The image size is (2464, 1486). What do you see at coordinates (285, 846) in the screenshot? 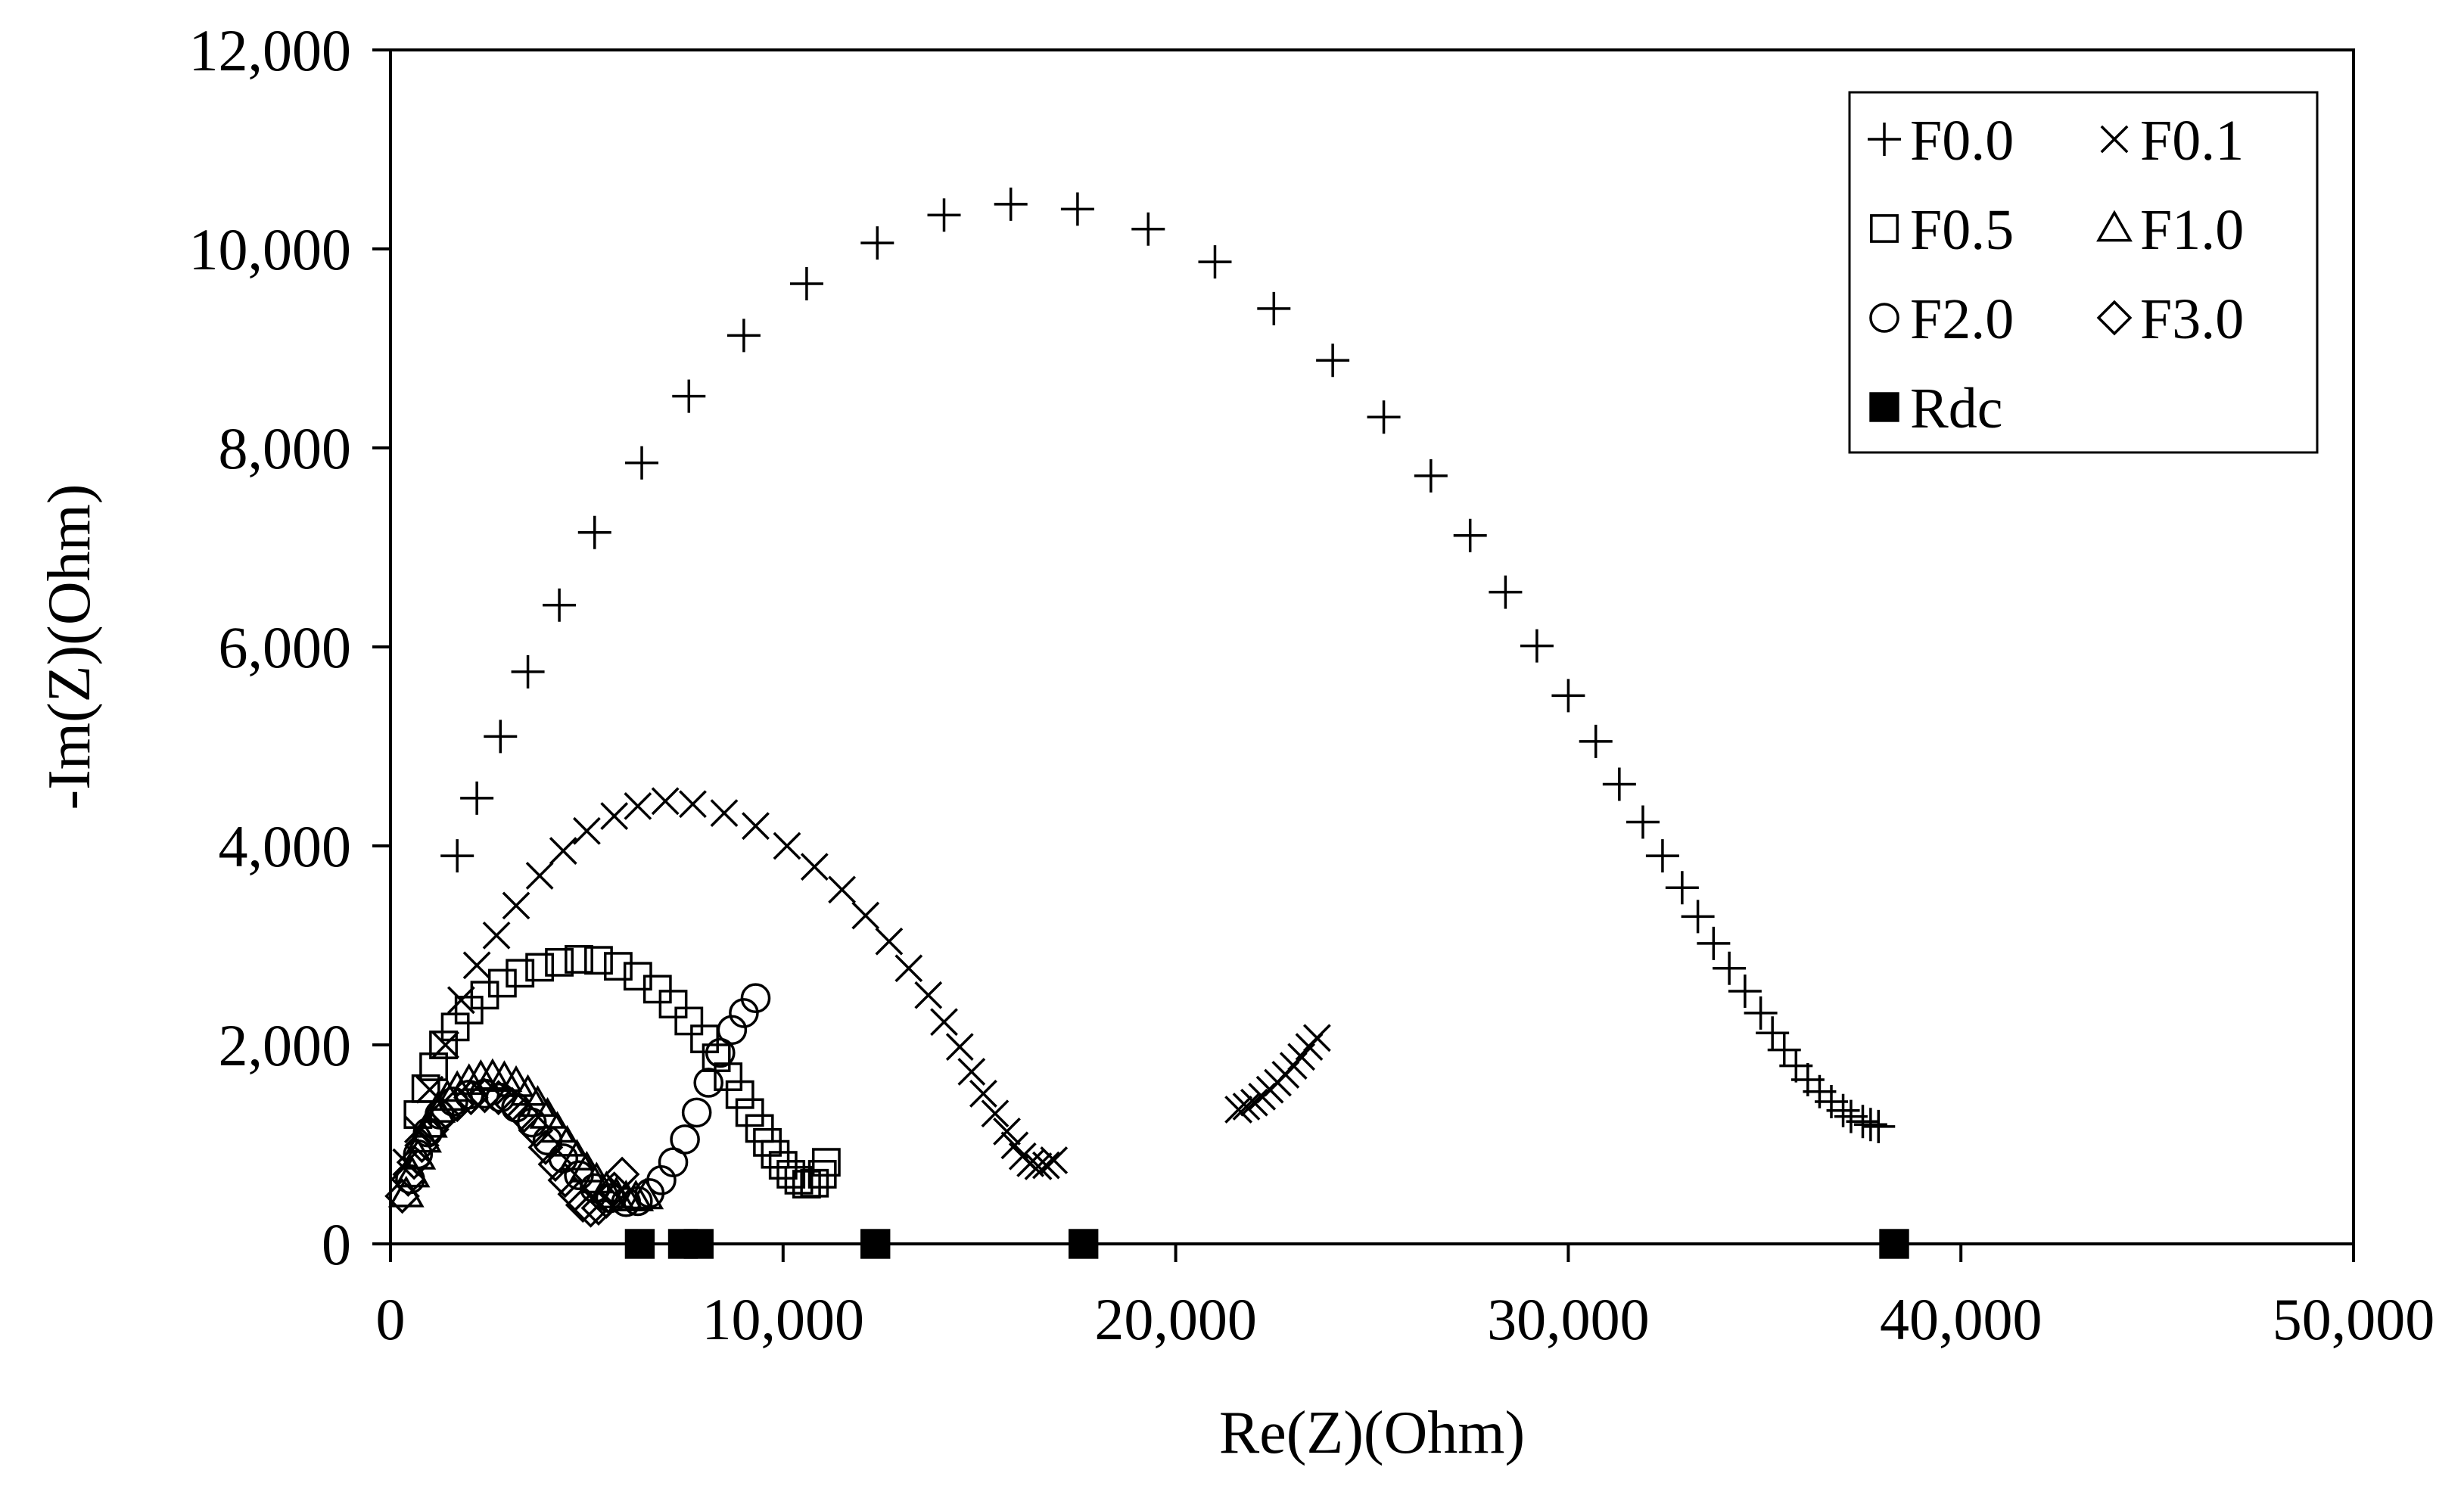
I see `y-tick-label: 4,000` at bounding box center [285, 846].